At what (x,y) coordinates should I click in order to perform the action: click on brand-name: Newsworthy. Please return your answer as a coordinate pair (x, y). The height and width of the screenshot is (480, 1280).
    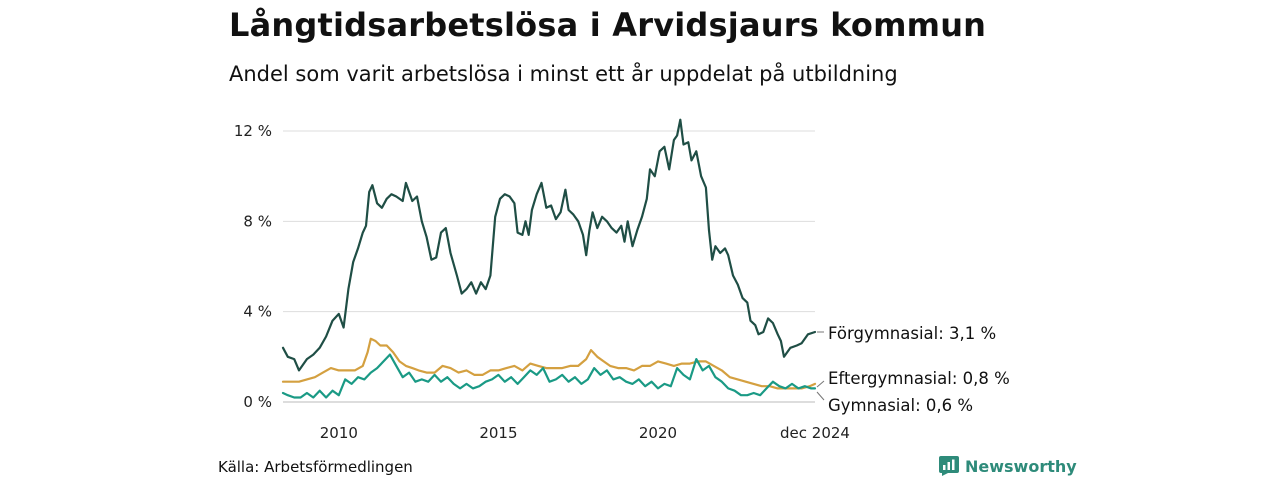
    Looking at the image, I should click on (1021, 466).